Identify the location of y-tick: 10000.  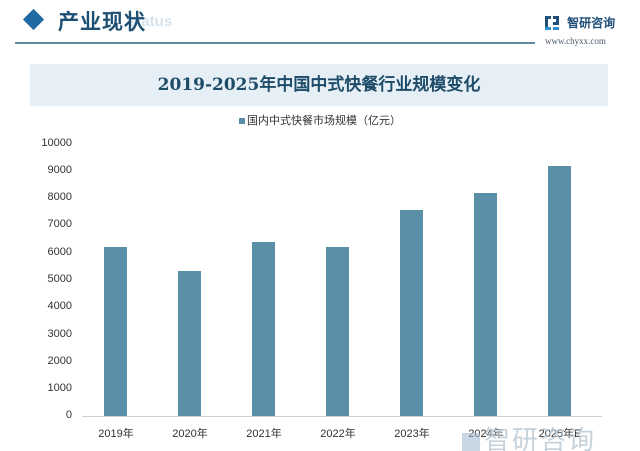
(56, 143).